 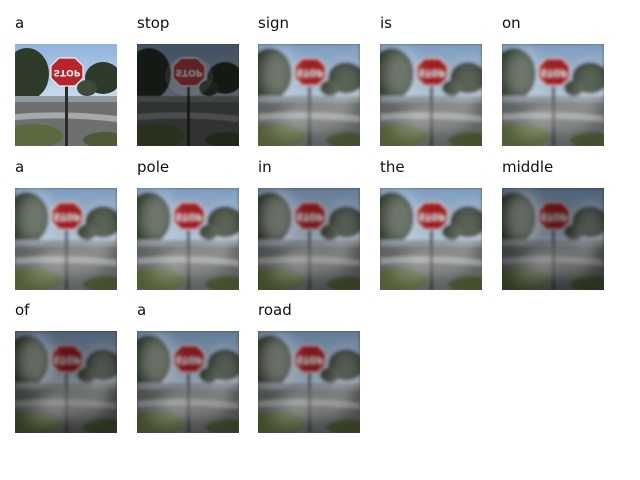 I want to click on caption-word: road, so click(x=275, y=310).